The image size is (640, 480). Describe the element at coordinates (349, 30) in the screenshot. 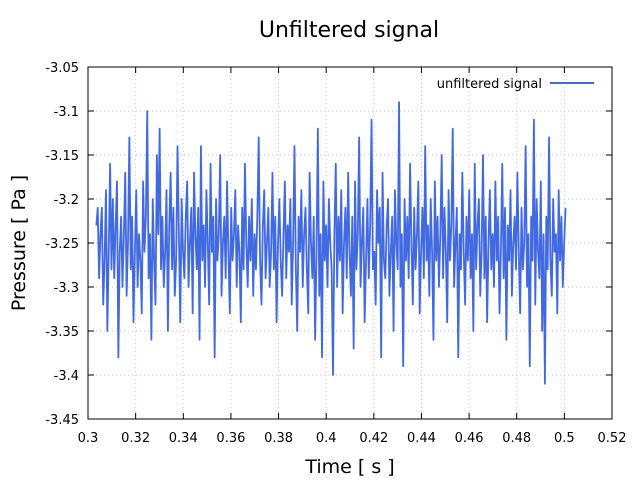

I see `chart-title: Unfiltered signal` at that location.